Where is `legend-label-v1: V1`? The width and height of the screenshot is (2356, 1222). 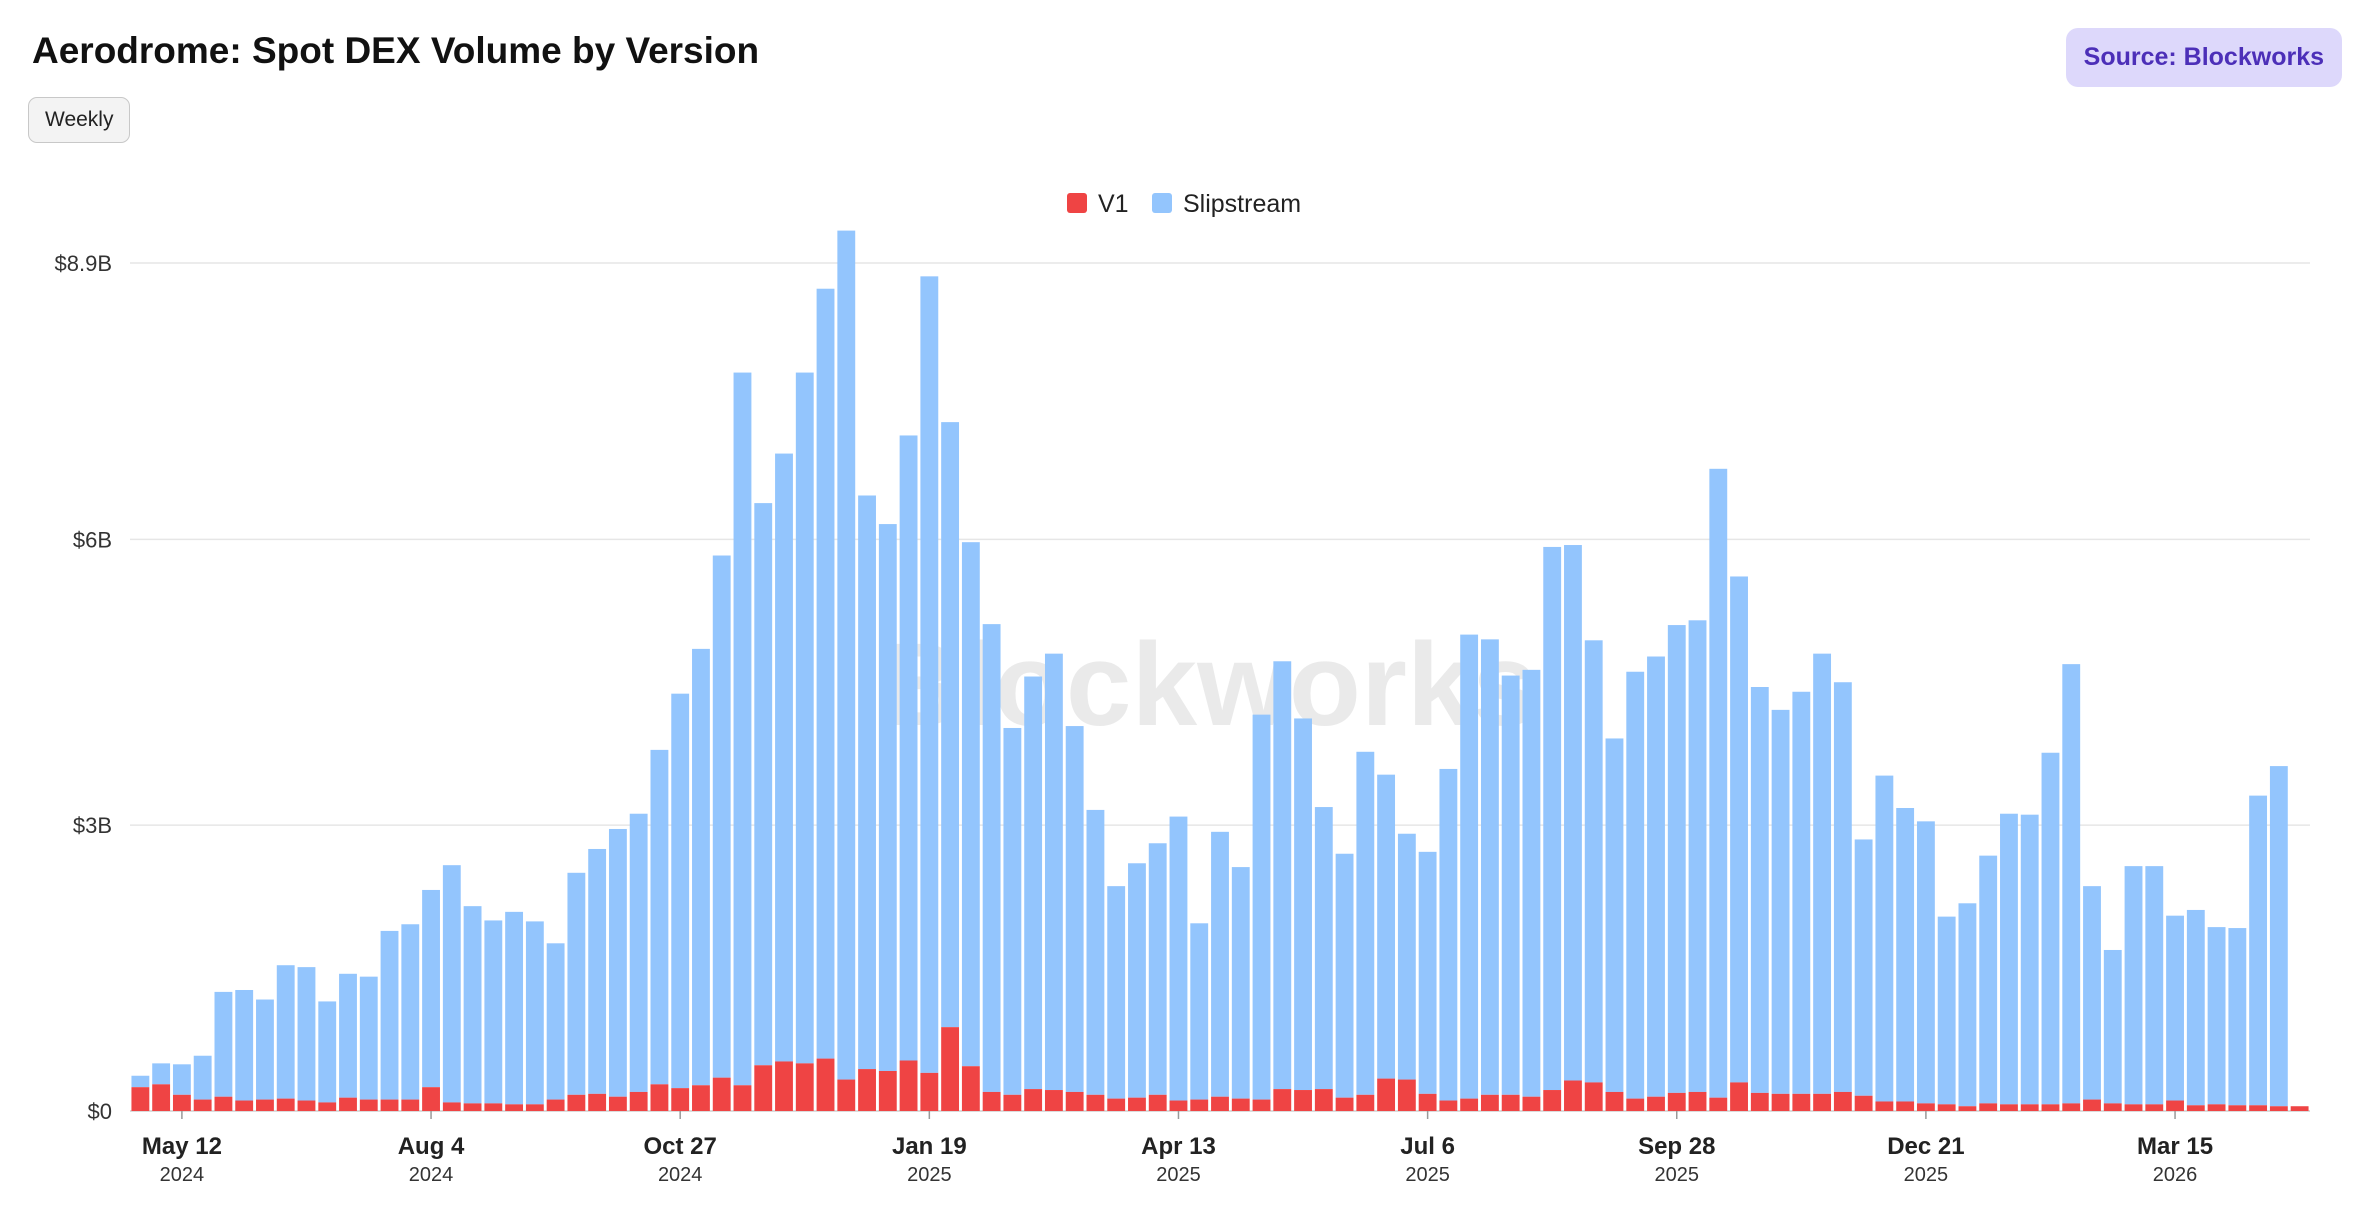 legend-label-v1: V1 is located at coordinates (1113, 204).